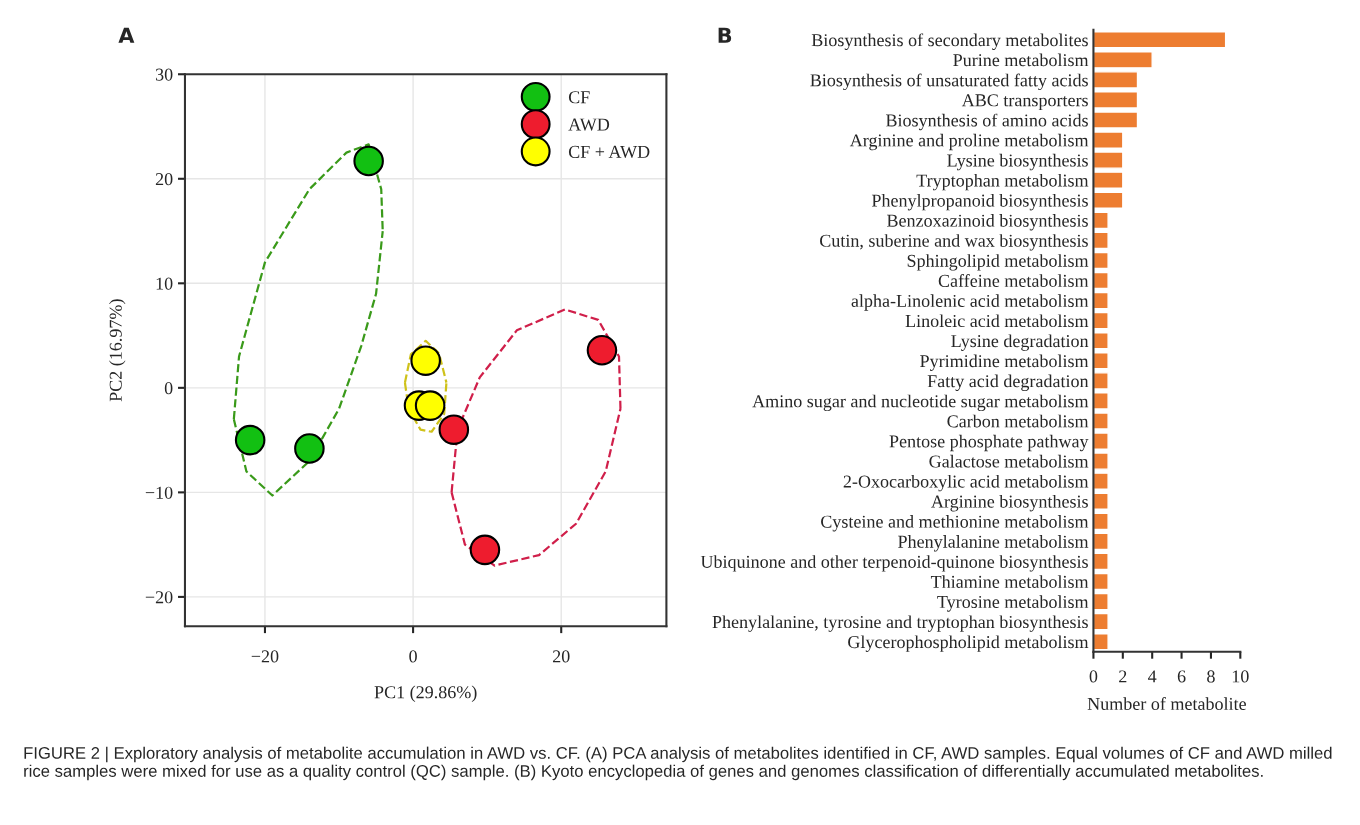 This screenshot has width=1360, height=825. I want to click on y-tick-label: Caffeine metabolism, so click(1013, 280).